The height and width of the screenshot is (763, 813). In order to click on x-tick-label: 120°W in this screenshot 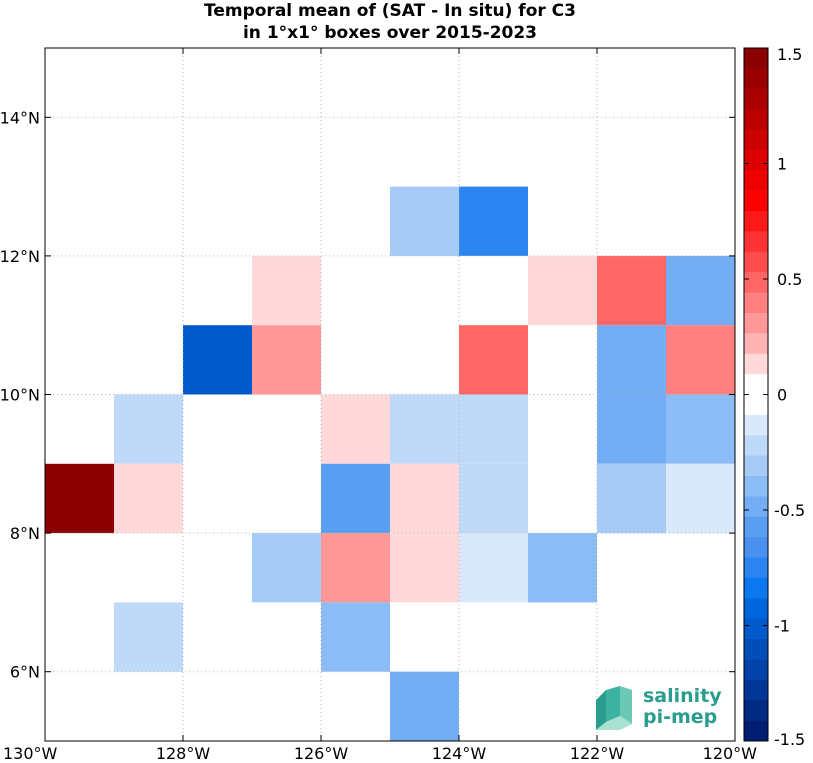, I will do `click(730, 753)`.